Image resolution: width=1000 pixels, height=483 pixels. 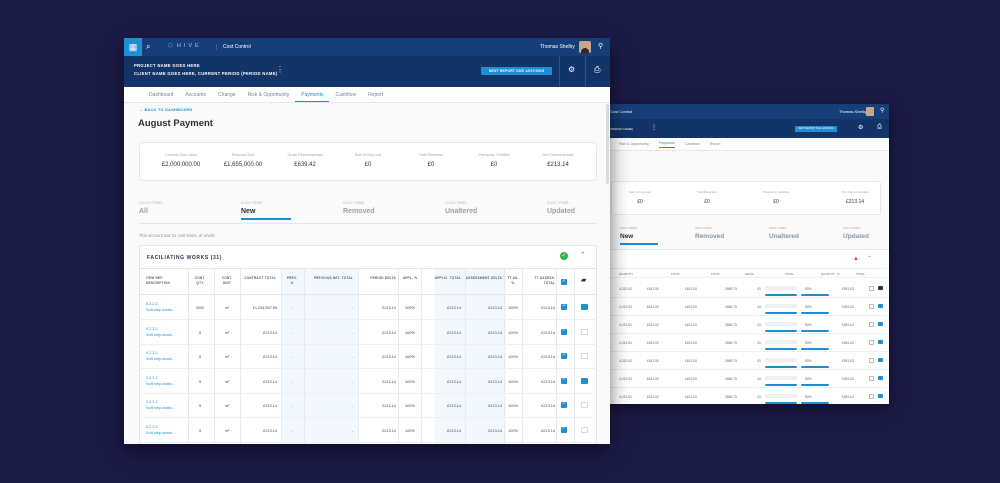 I want to click on col-assessment-delta: ASSESSMENT DELTA, so click(x=483, y=278).